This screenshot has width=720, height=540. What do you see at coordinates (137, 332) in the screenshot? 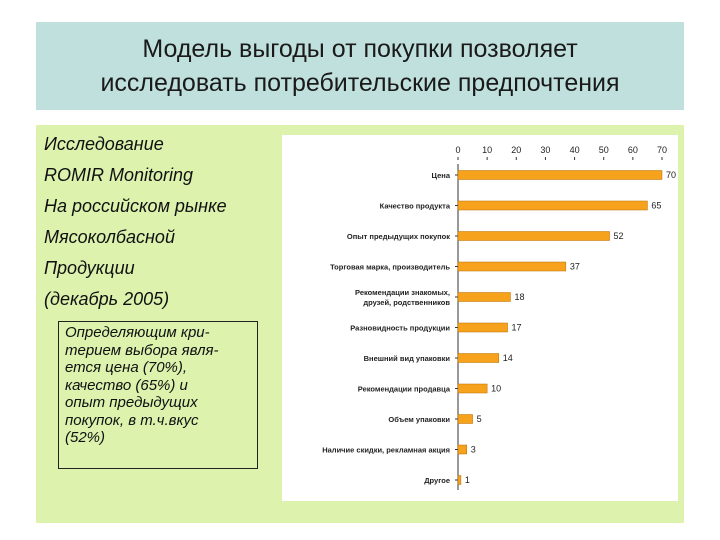
I see `note-line: Определяющим кри-` at bounding box center [137, 332].